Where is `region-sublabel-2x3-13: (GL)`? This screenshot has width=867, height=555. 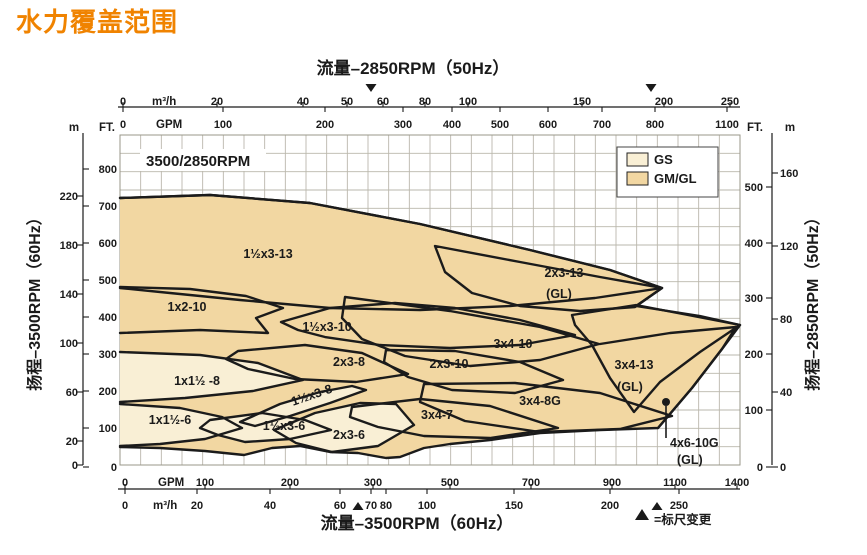 region-sublabel-2x3-13: (GL) is located at coordinates (559, 294).